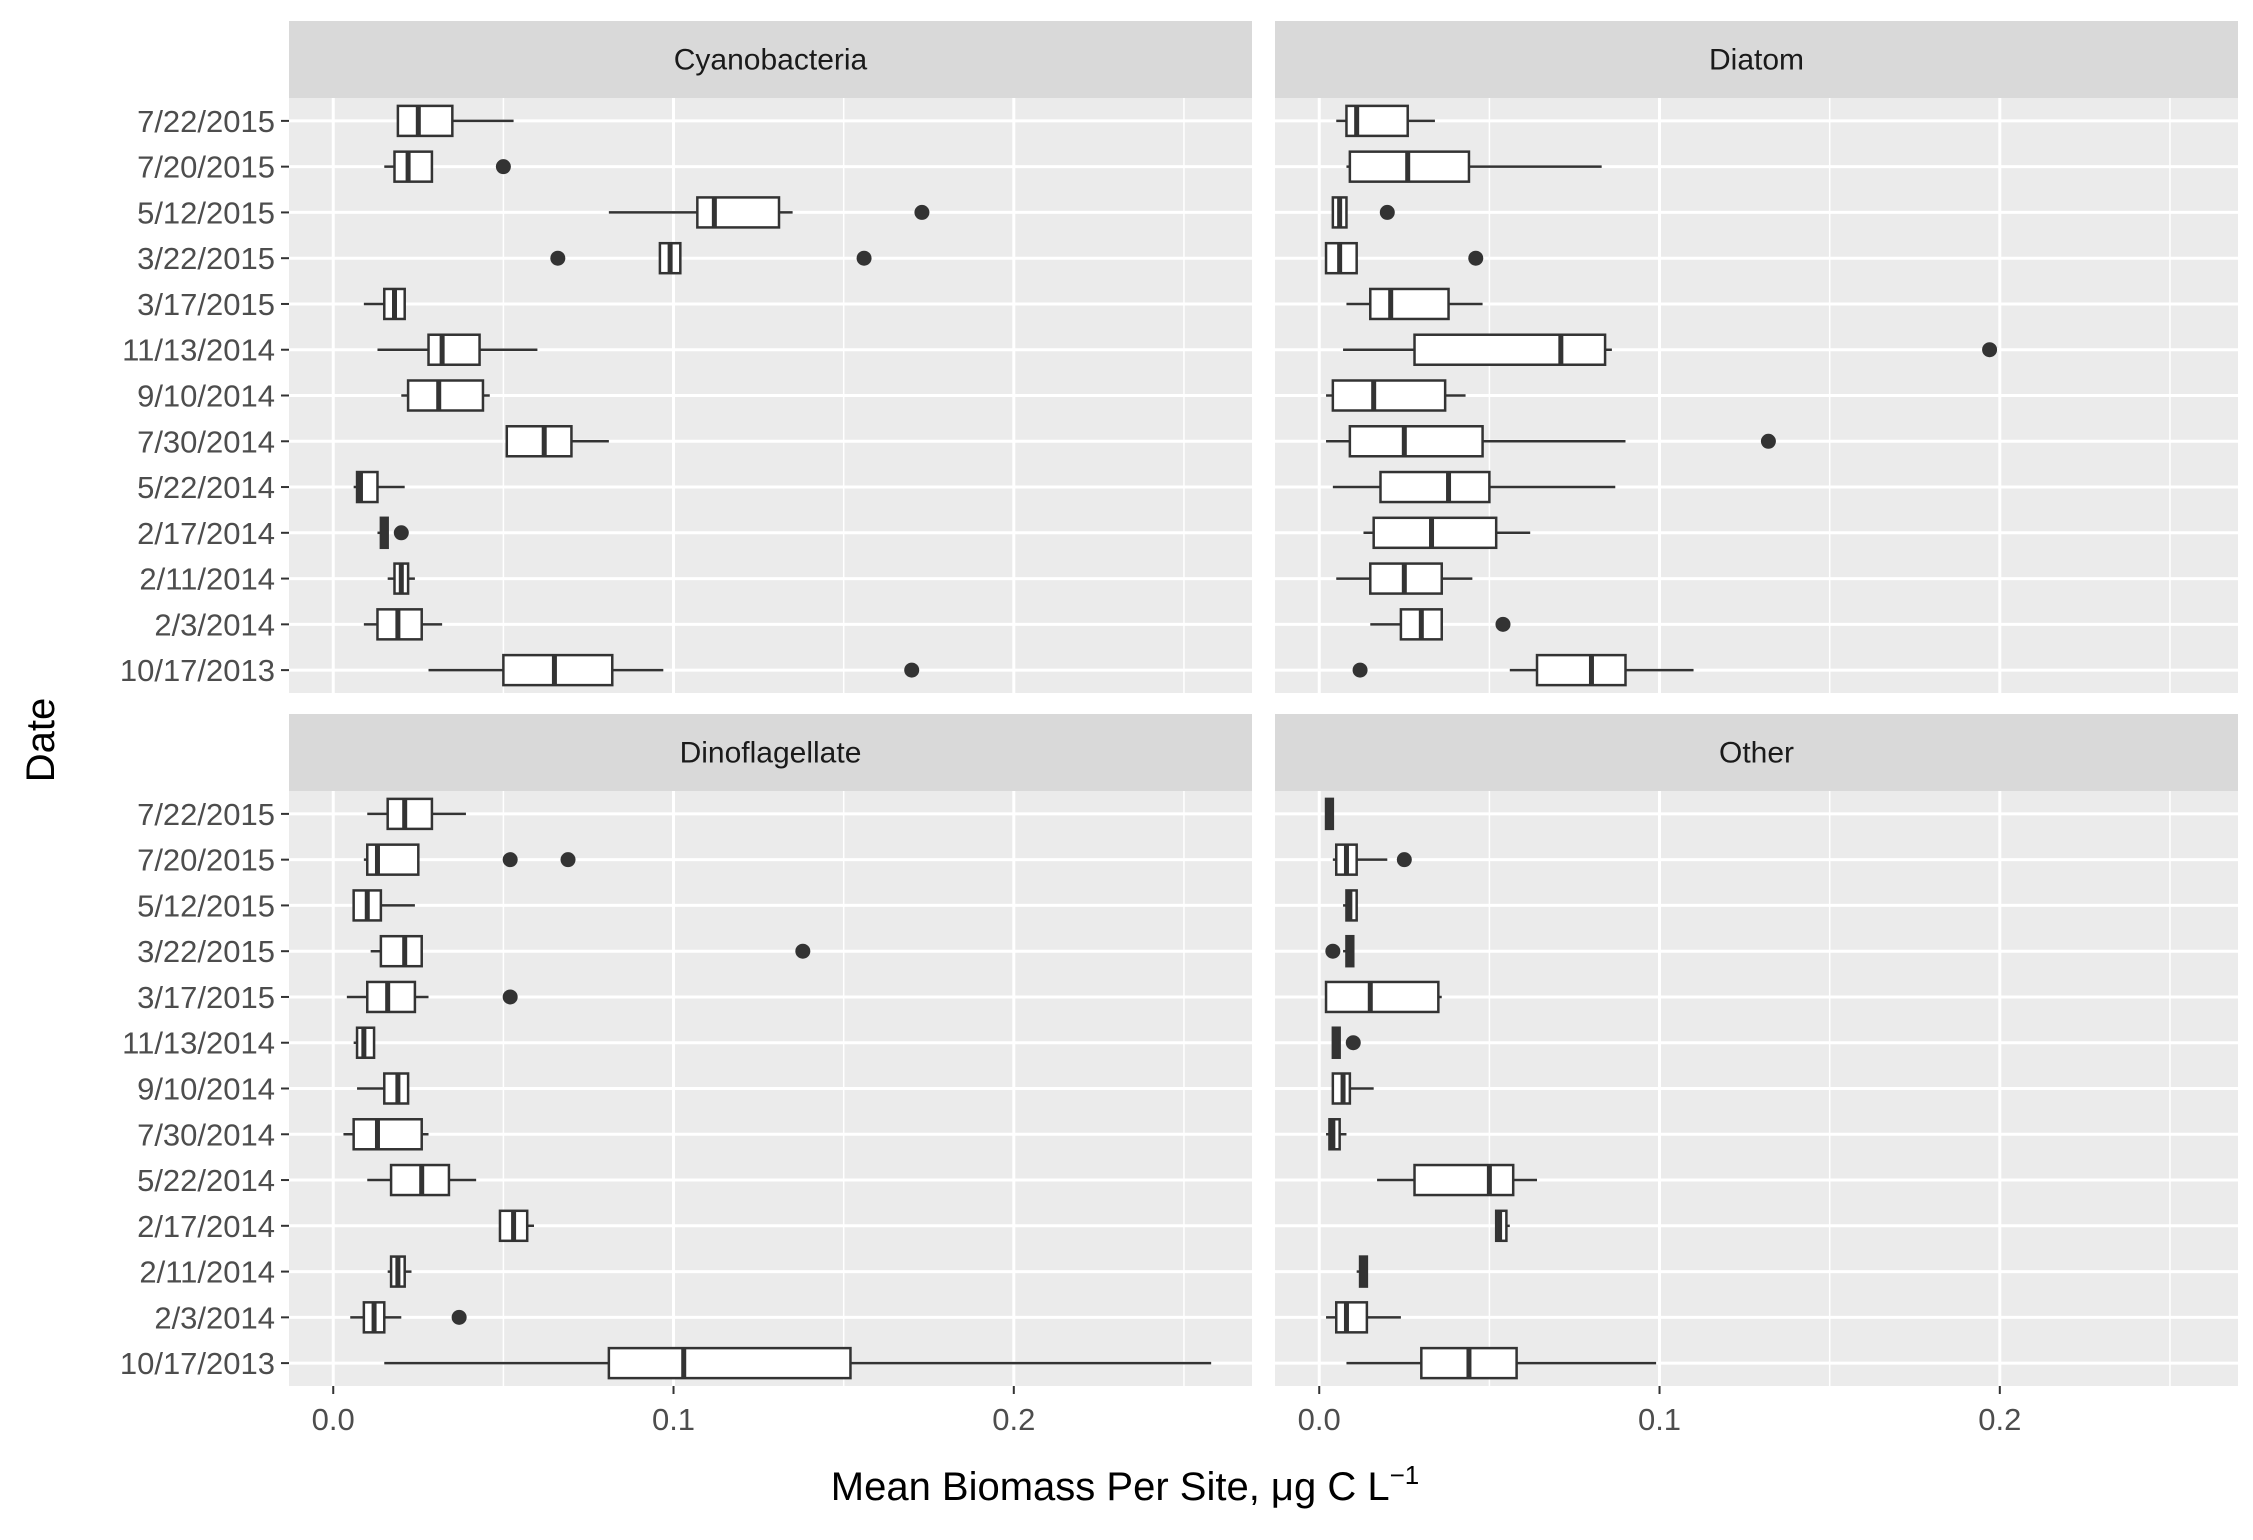 This screenshot has height=1540, width=2253. I want to click on y-tick-label: 2/11/2014, so click(207, 1272).